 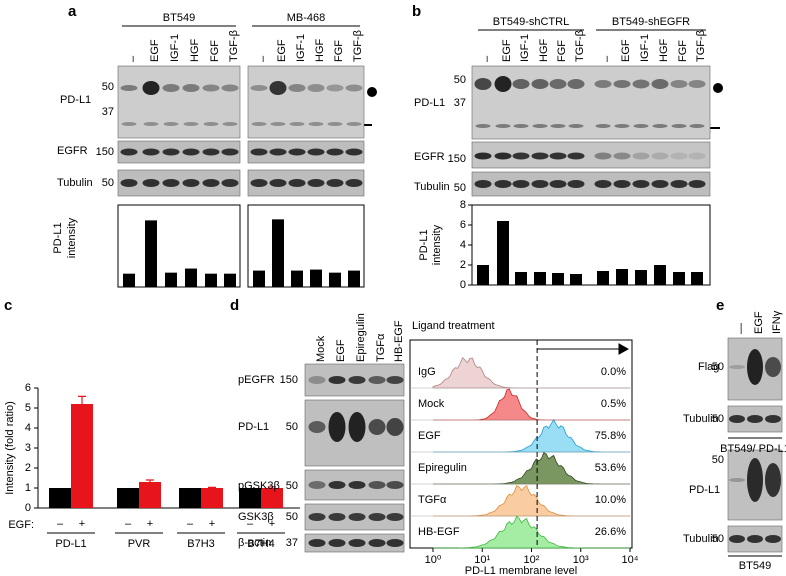 I want to click on row-label: IgG, so click(x=427, y=372).